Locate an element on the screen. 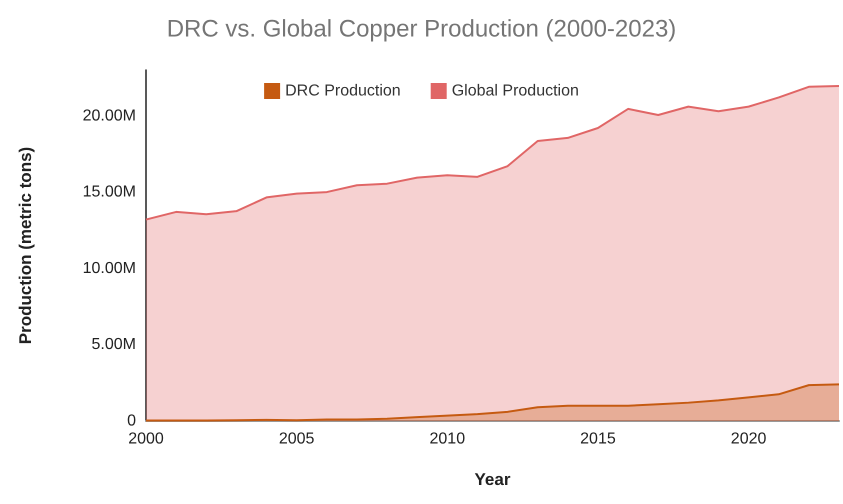 The image size is (843, 504). x-tick-label: 2005 is located at coordinates (296, 439).